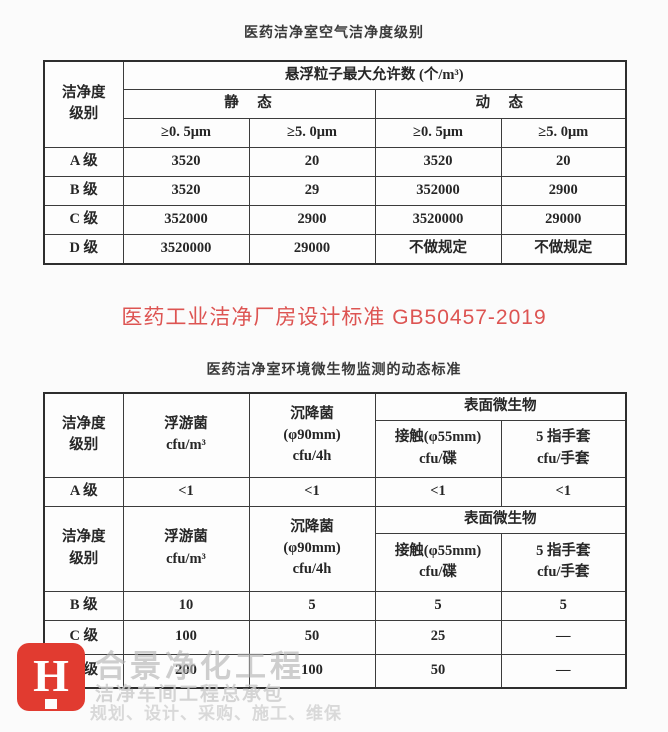  What do you see at coordinates (186, 671) in the screenshot?
I see `value-cell: 200` at bounding box center [186, 671].